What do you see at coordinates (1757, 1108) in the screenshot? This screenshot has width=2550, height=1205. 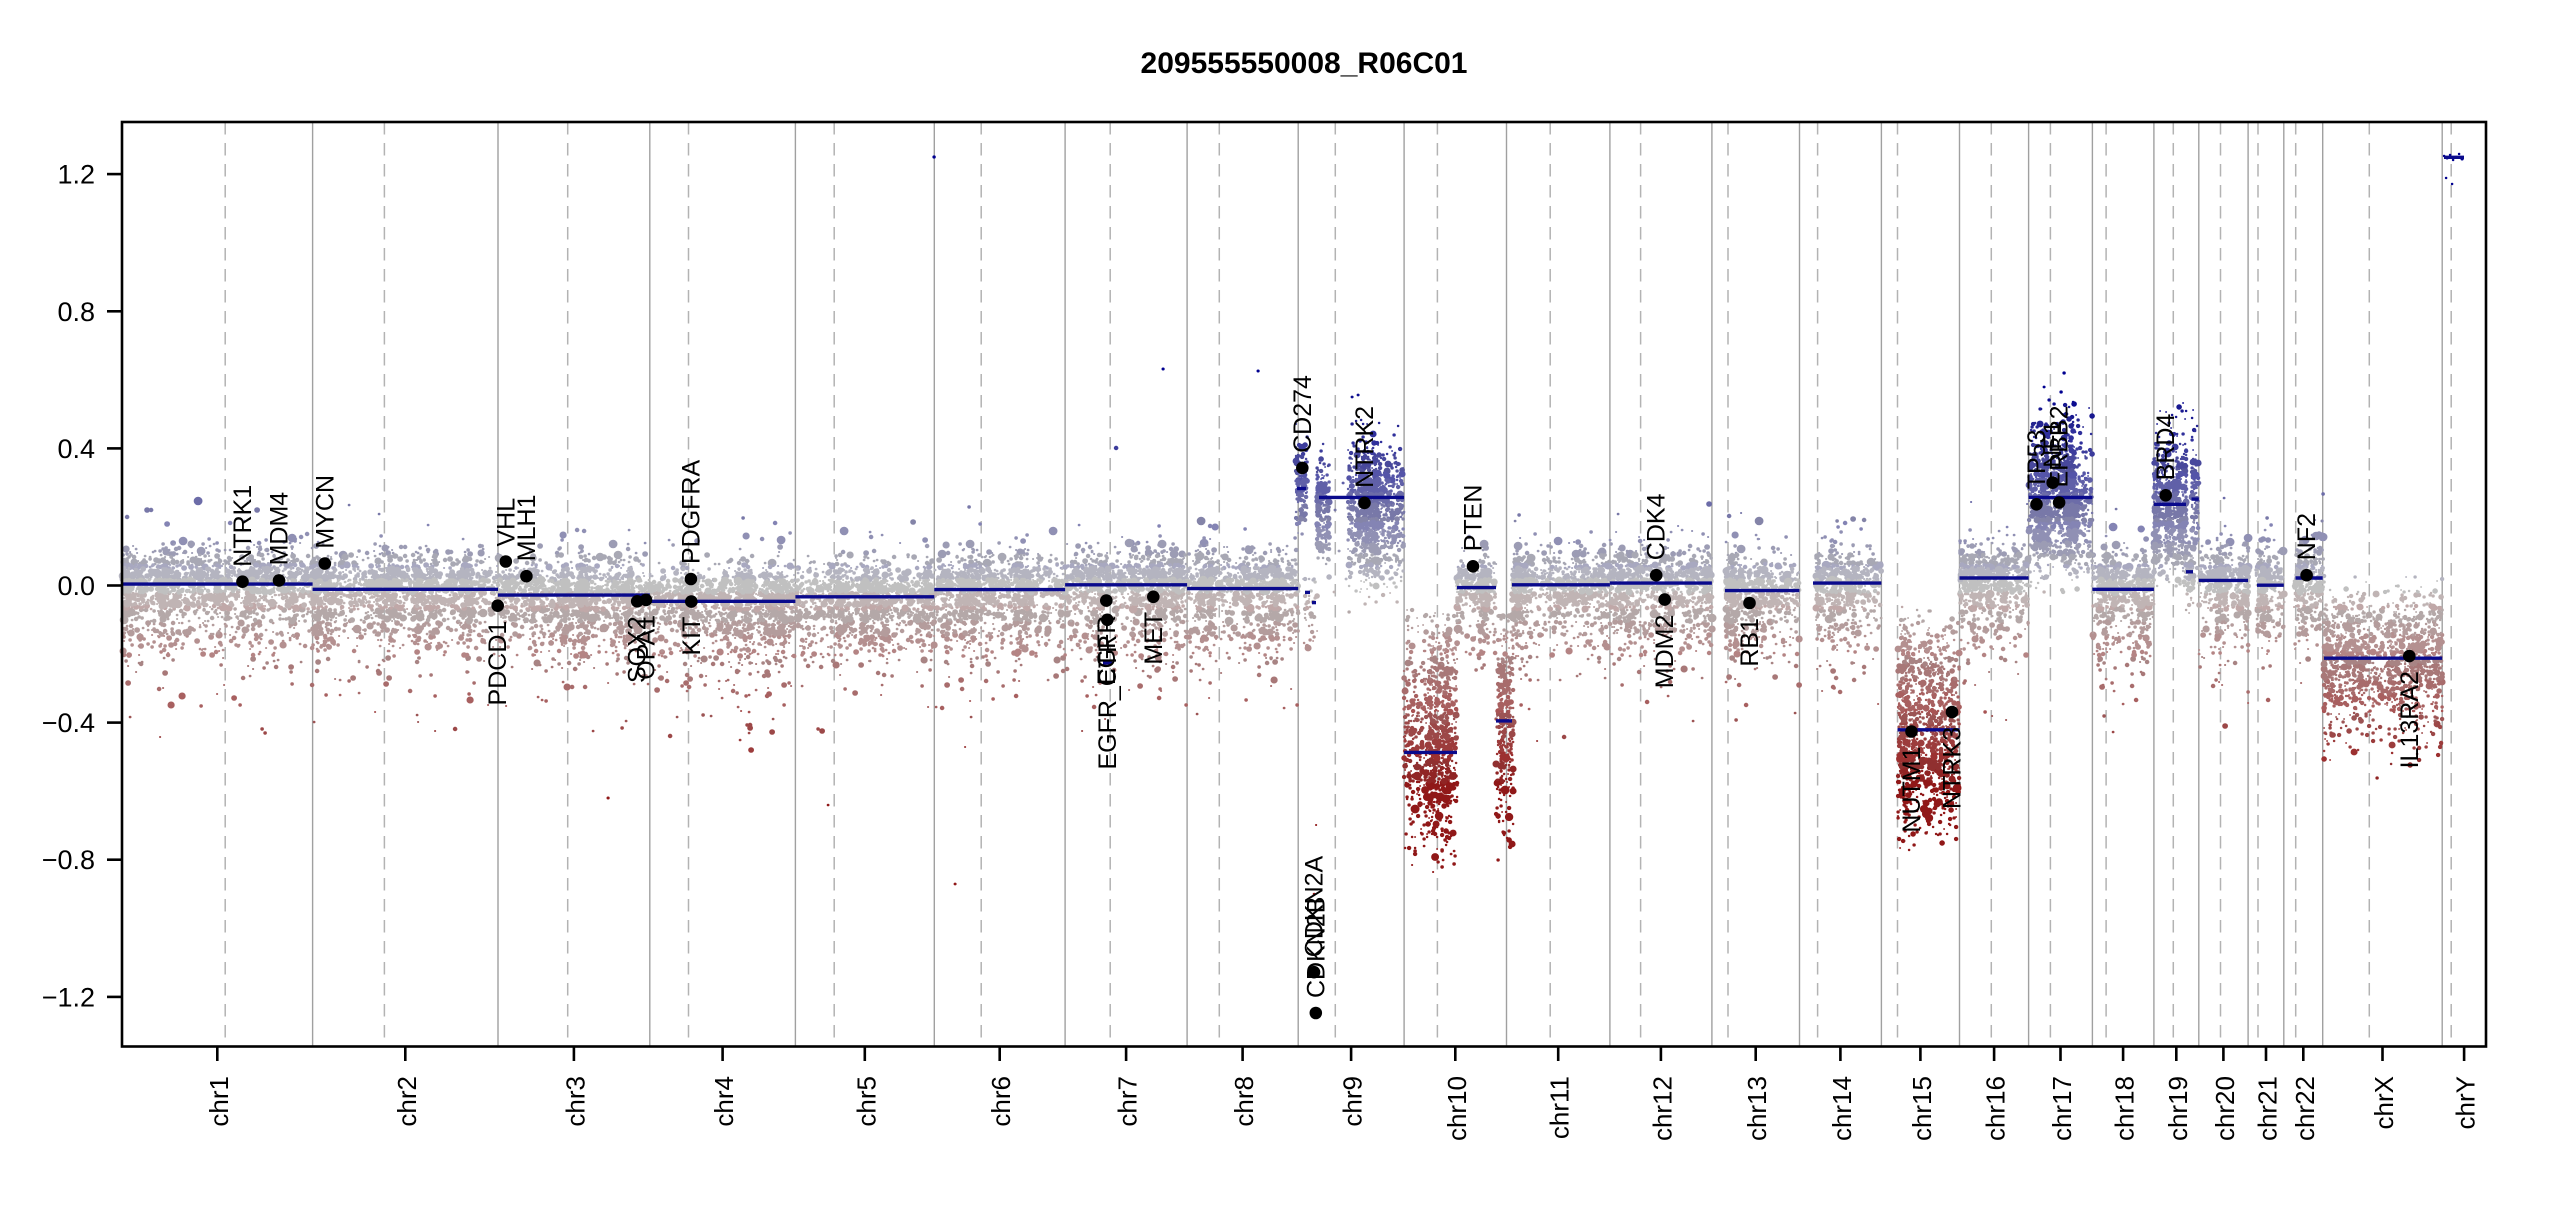 I see `svg-text: chr13` at bounding box center [1757, 1108].